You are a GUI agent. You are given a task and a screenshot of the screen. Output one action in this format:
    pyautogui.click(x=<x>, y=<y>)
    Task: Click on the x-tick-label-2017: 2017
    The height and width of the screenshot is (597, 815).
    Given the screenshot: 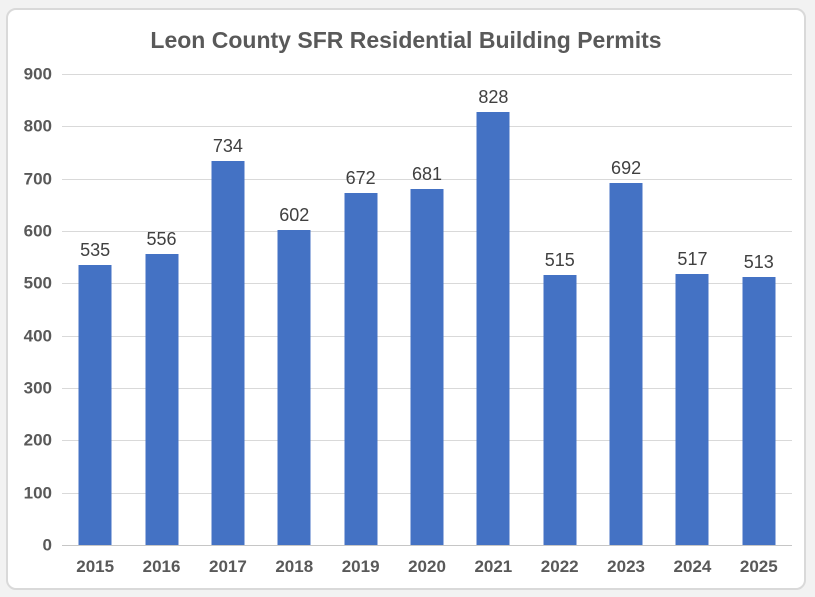 What is the action you would take?
    pyautogui.click(x=227, y=566)
    